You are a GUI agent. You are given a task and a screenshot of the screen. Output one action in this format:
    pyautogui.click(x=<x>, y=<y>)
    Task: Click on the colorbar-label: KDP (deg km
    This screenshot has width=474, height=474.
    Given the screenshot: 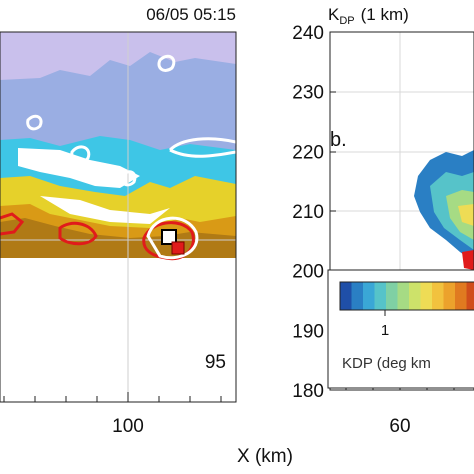 What is the action you would take?
    pyautogui.click(x=386, y=363)
    